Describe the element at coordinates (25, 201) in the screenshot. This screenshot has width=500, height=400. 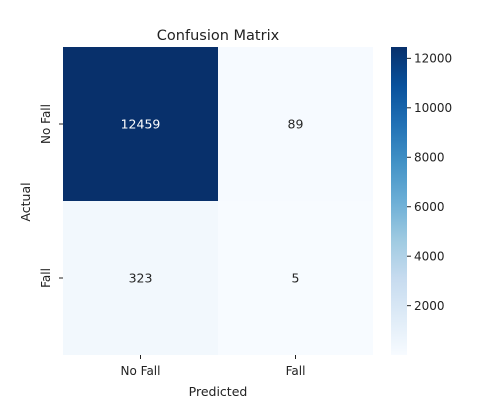
I see `y-axis-label: Actual` at that location.